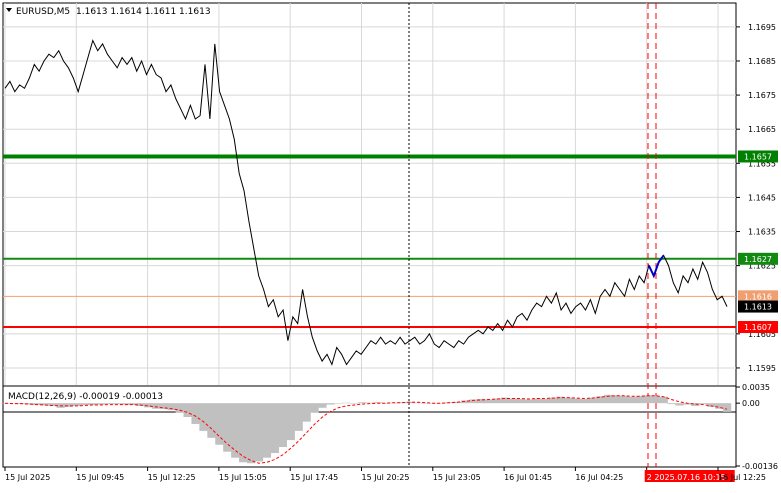  What do you see at coordinates (528, 477) in the screenshot?
I see `time-tick-label: 16 Jul 01:45` at bounding box center [528, 477].